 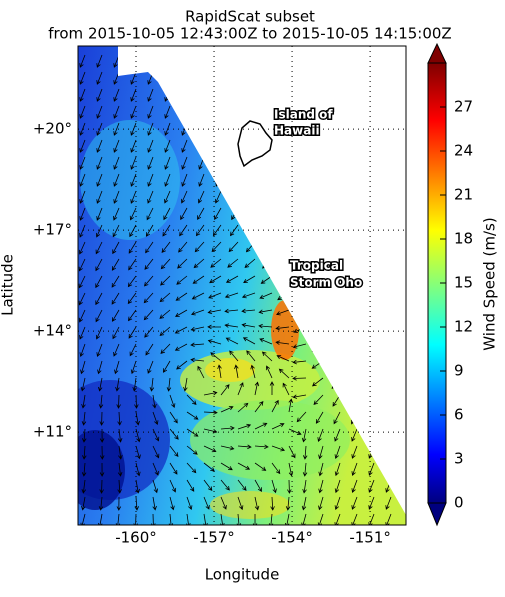 What do you see at coordinates (437, 53) in the screenshot?
I see `colorbar-extend` at bounding box center [437, 53].